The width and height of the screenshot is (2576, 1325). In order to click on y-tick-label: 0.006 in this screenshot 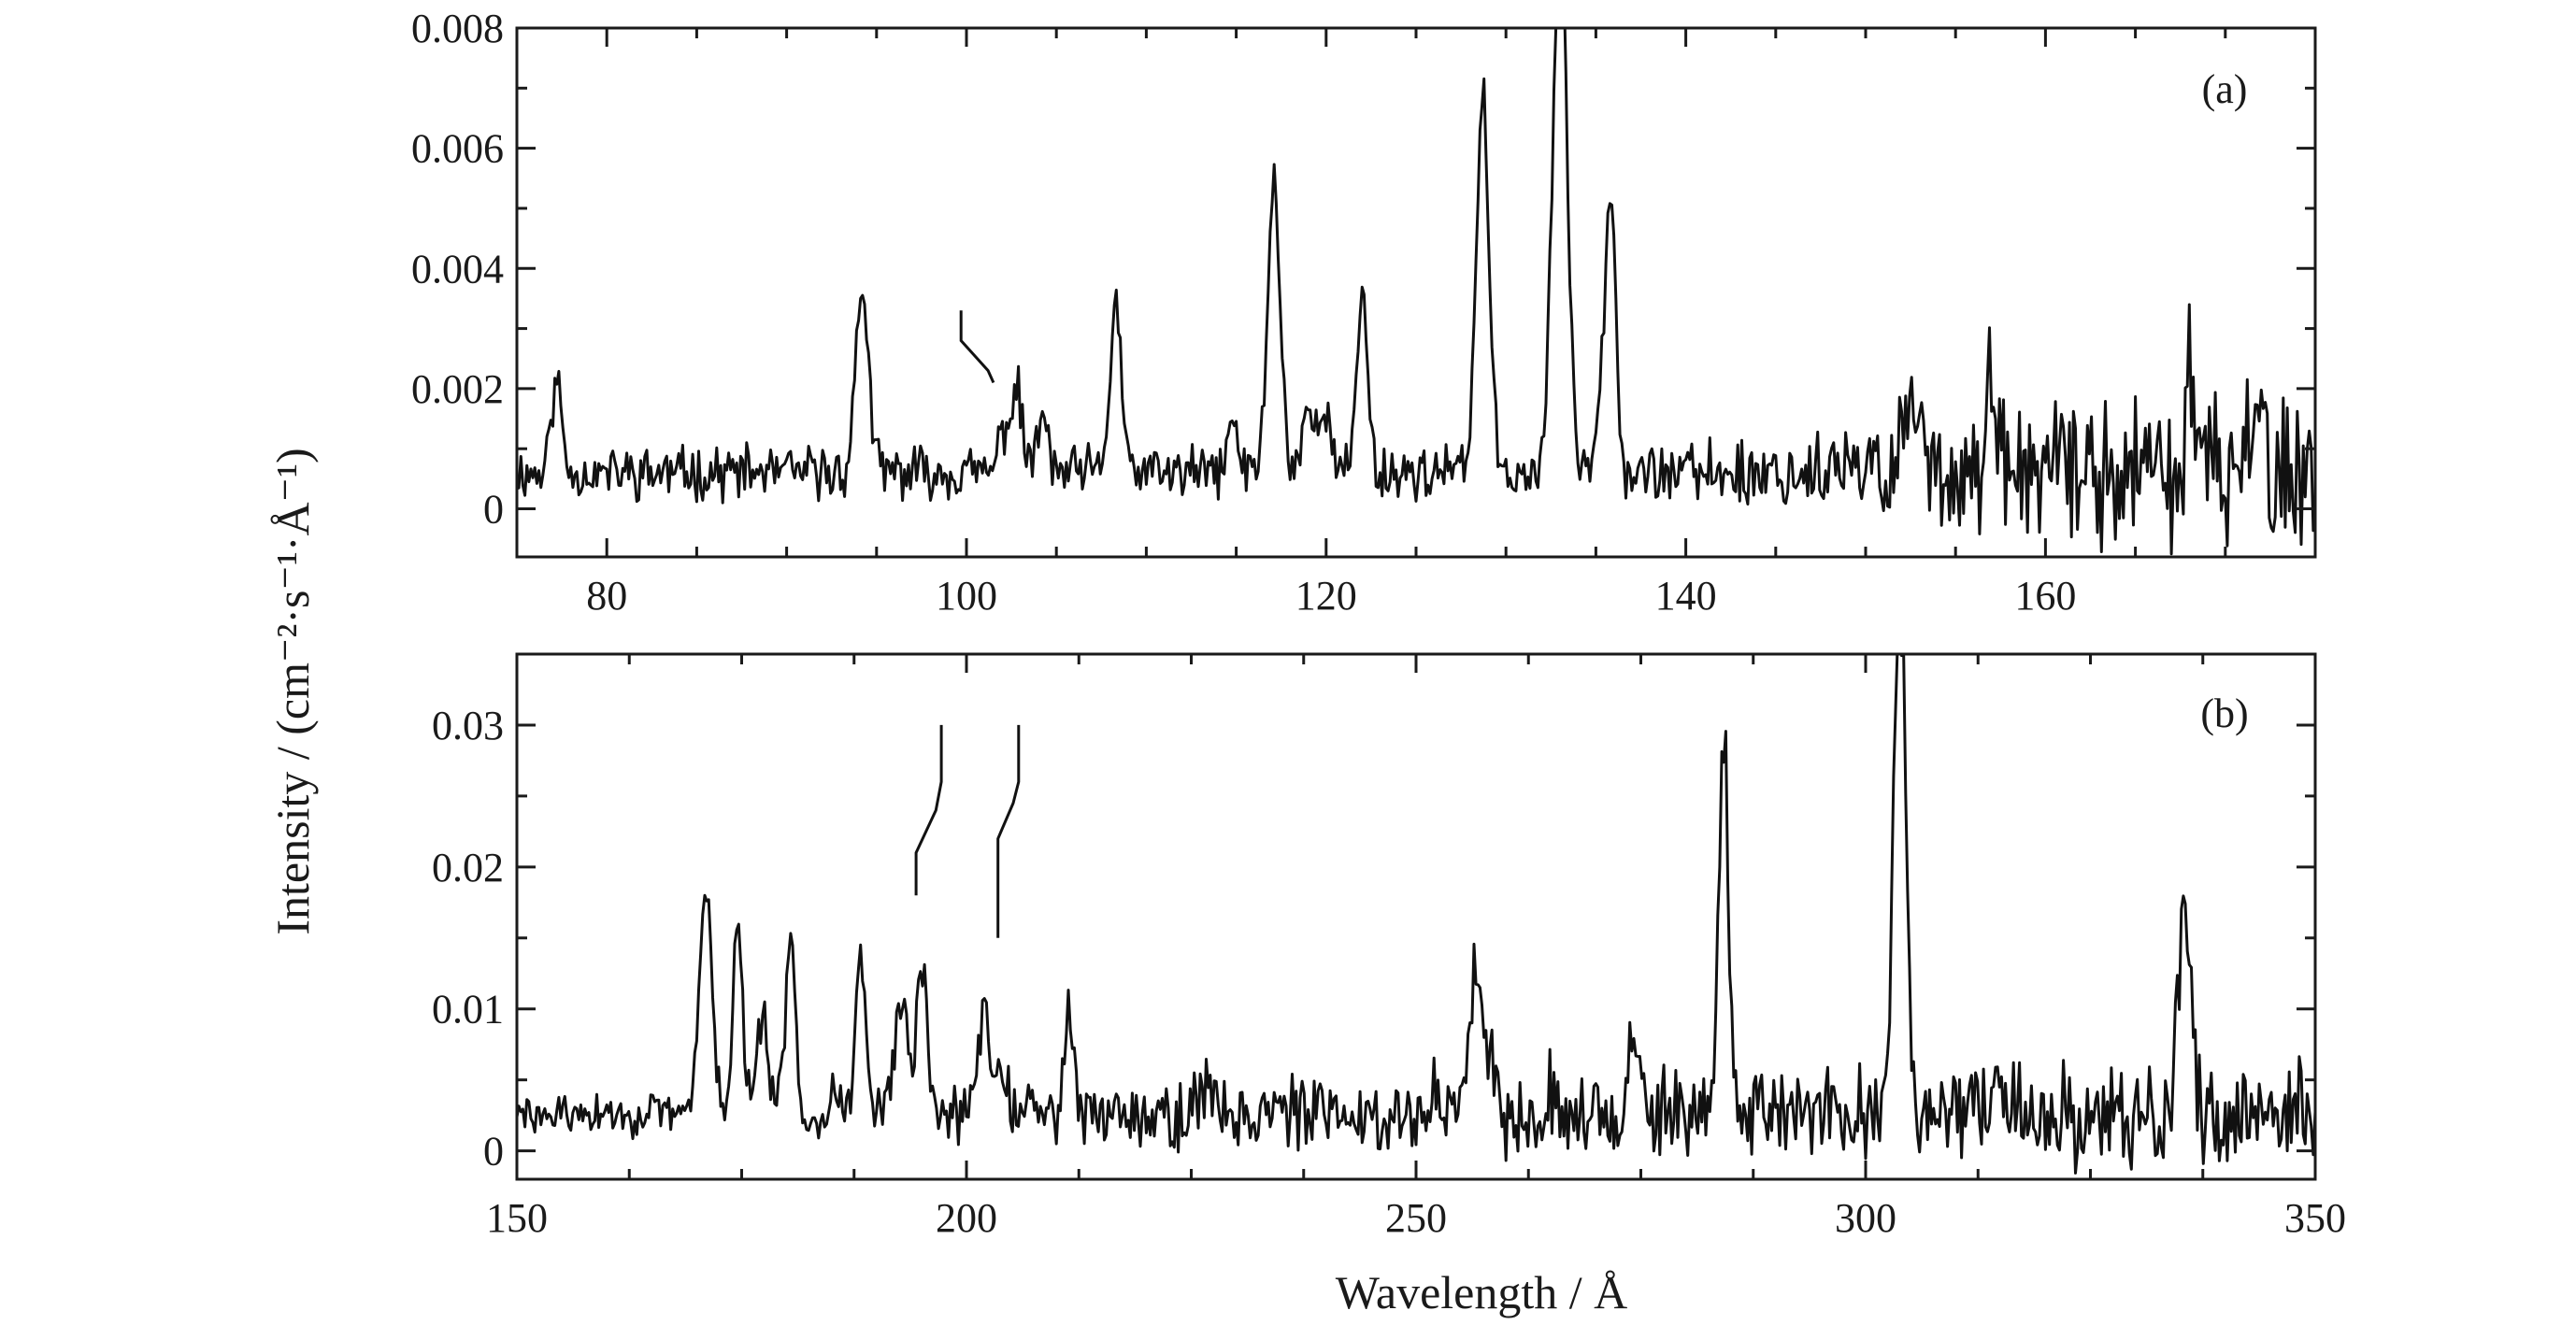, I will do `click(457, 149)`.